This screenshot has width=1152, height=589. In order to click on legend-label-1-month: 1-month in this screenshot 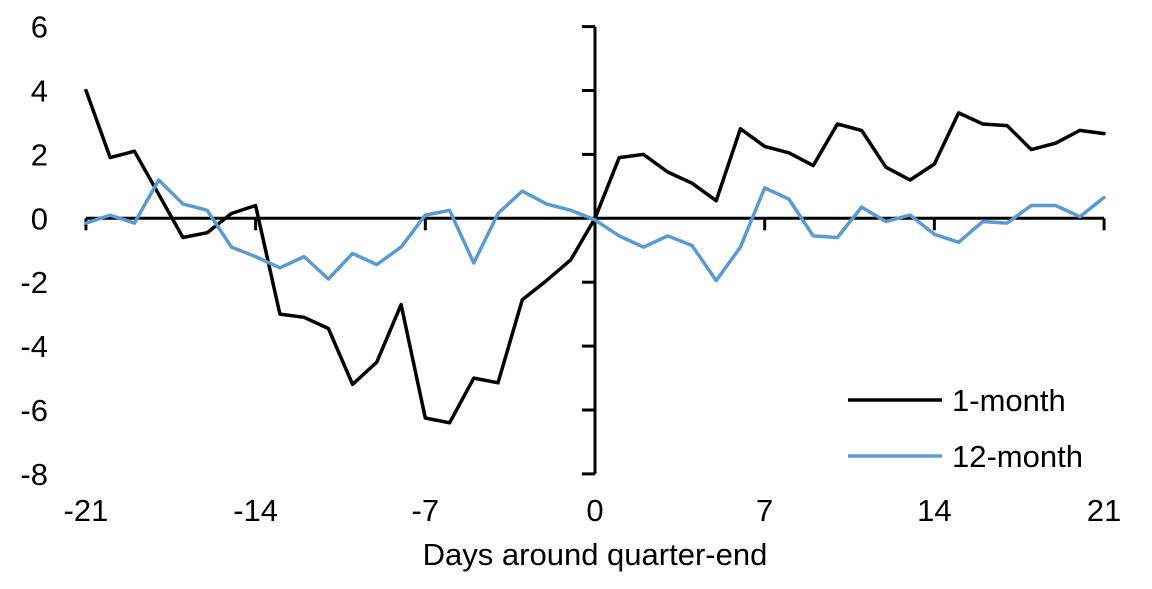, I will do `click(1009, 400)`.